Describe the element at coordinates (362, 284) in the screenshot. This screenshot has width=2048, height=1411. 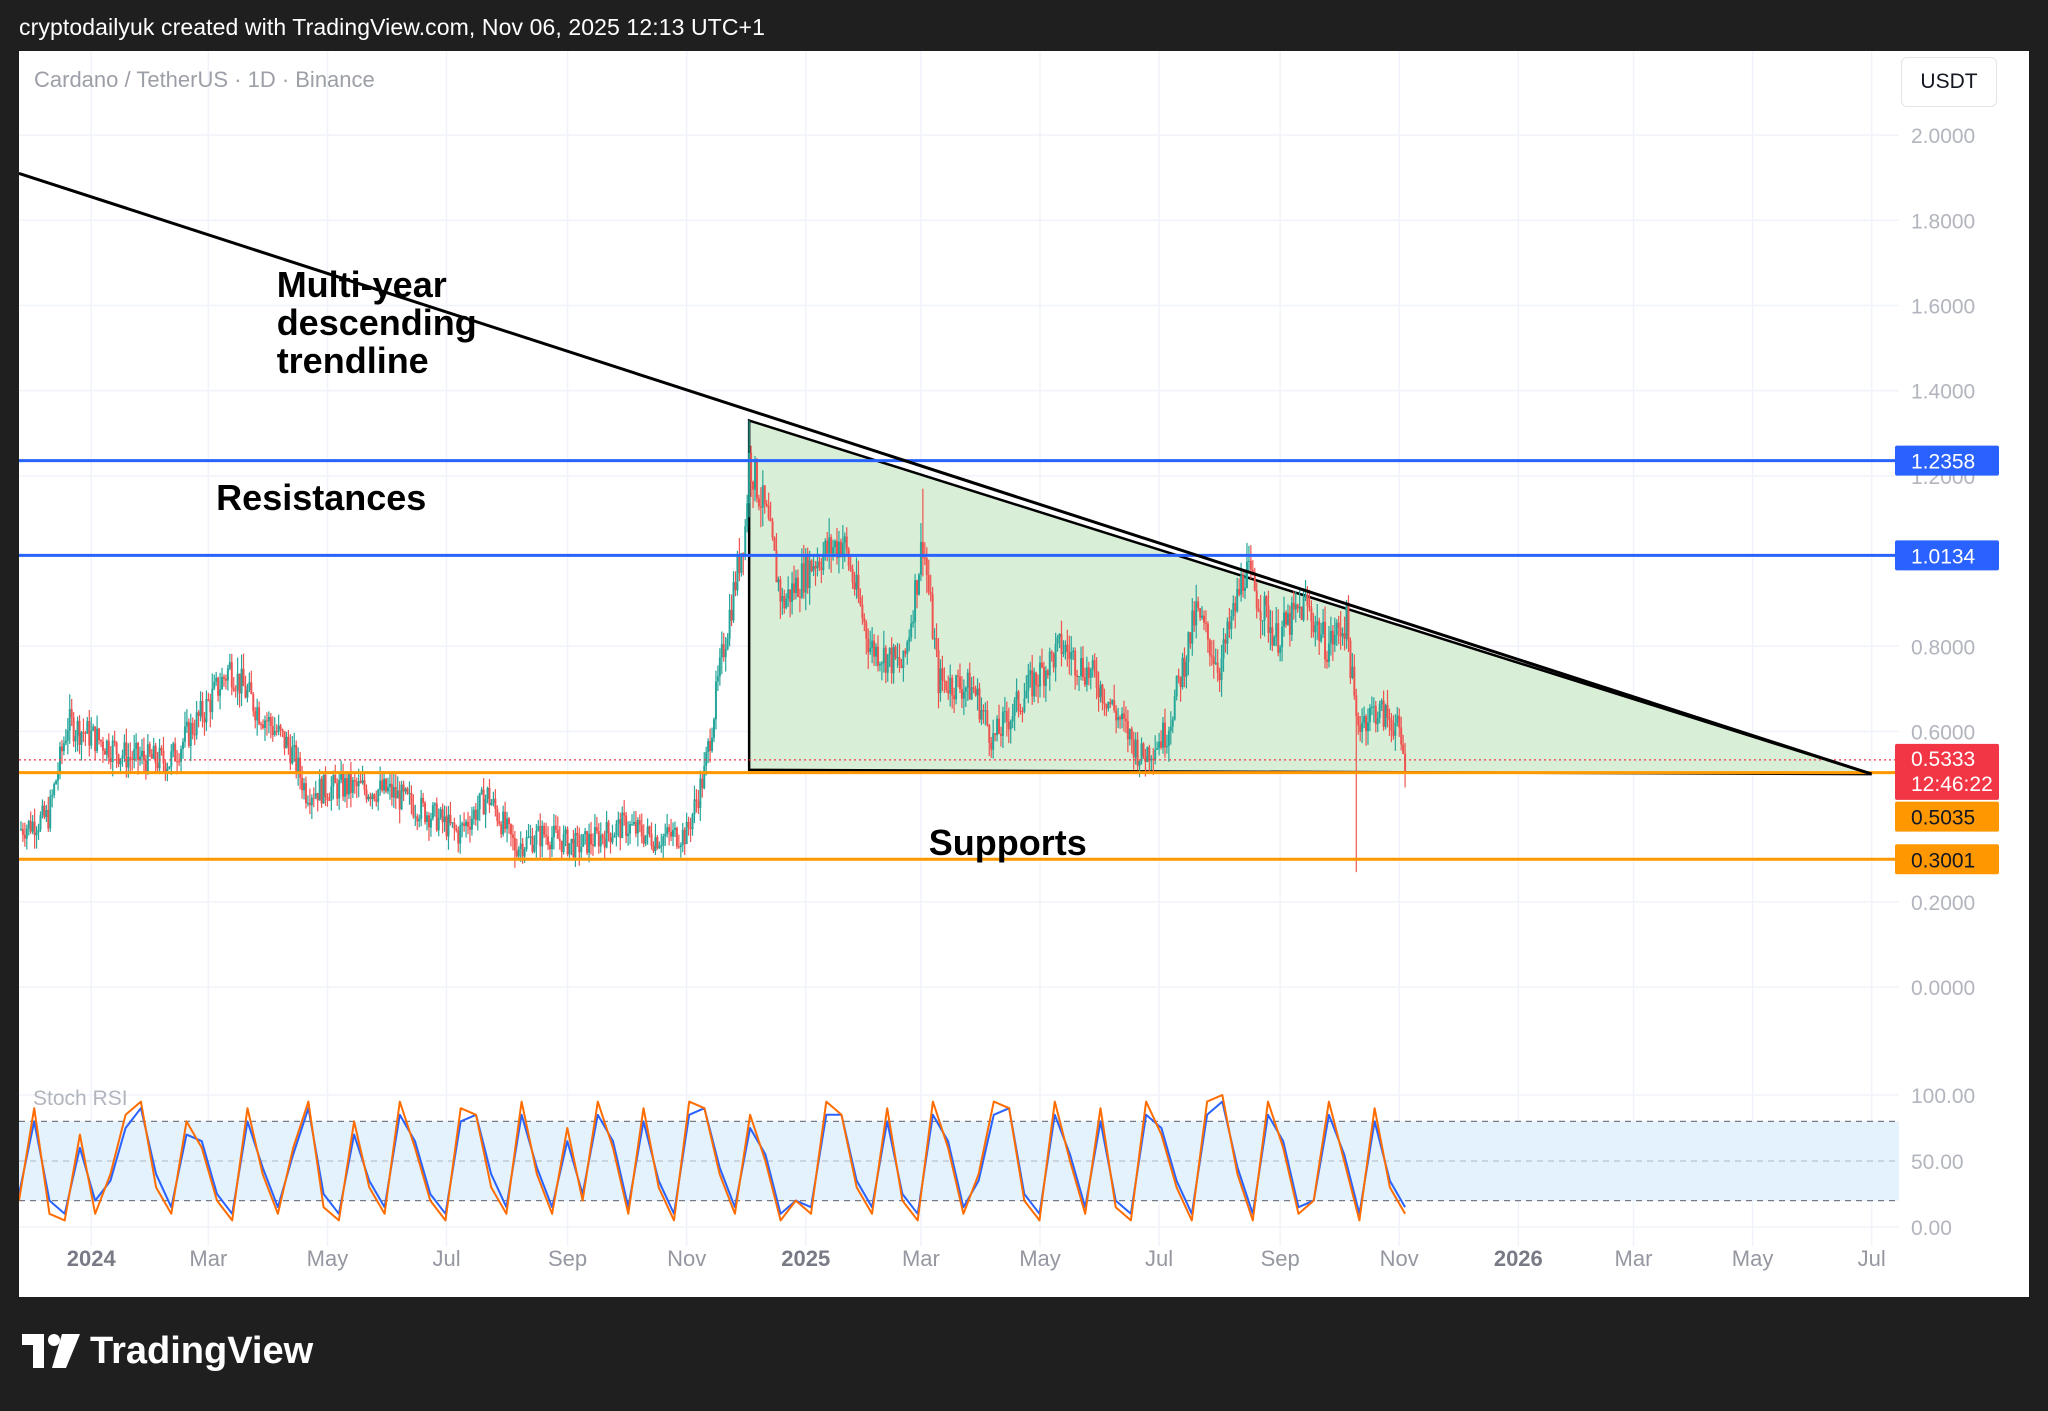
I see `annotation-text: Multi-year` at that location.